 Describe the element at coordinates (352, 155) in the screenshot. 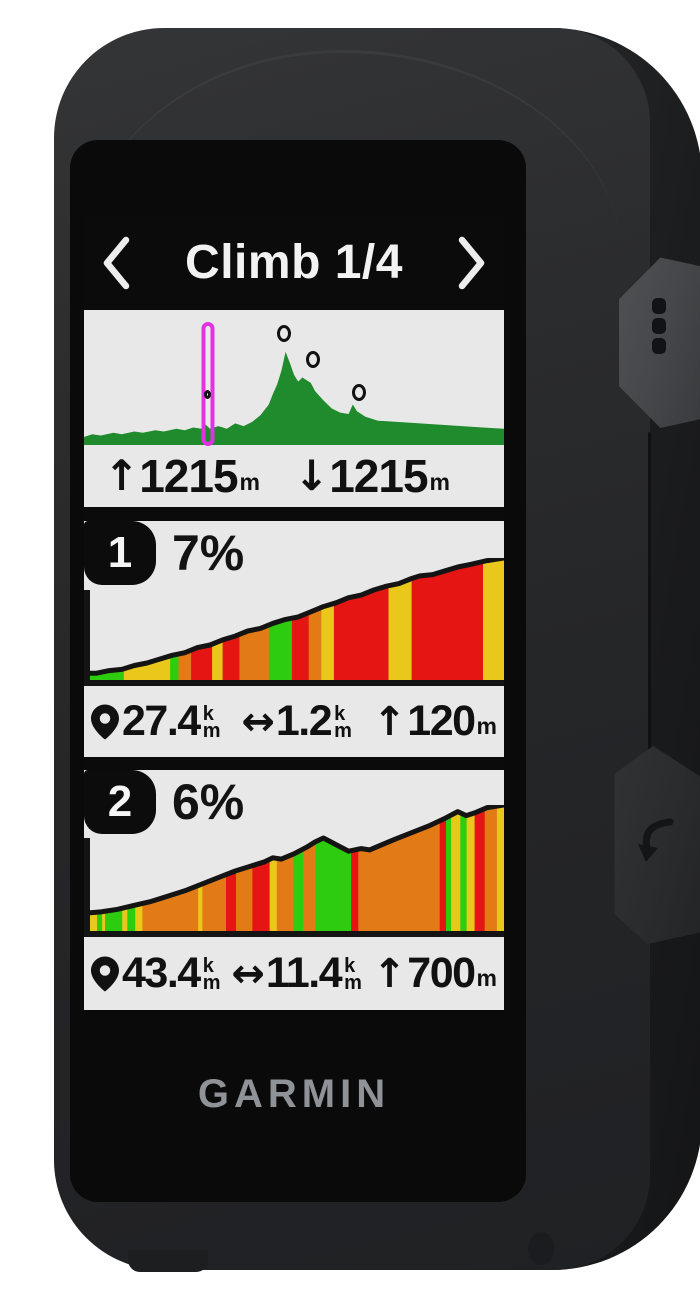

I see `device-top-seam` at that location.